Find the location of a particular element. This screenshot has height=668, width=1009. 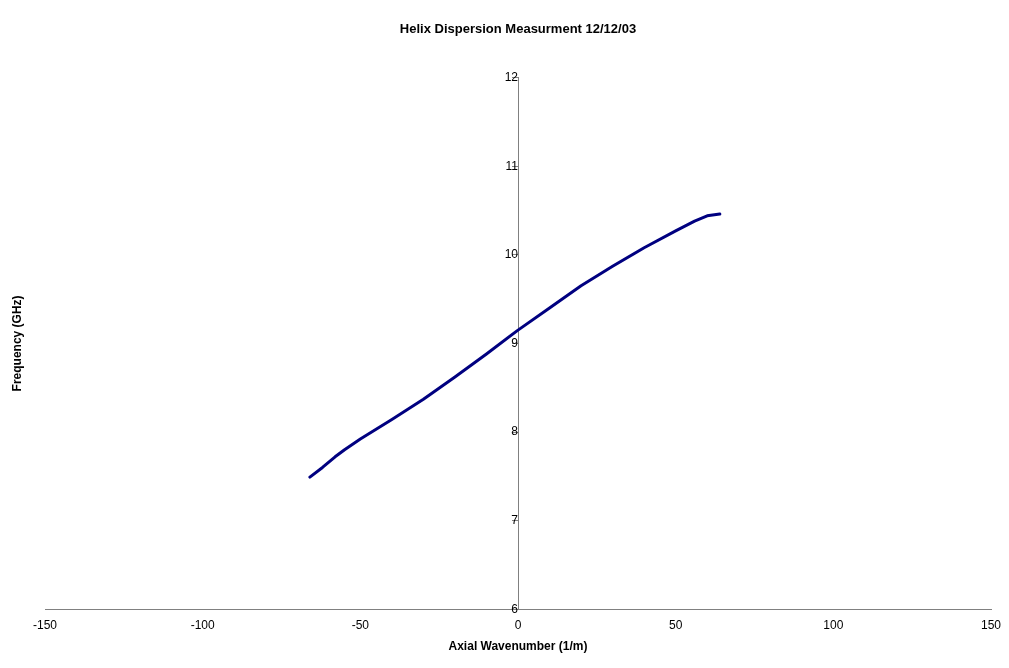

y-tick-label: 11 is located at coordinates (512, 165).